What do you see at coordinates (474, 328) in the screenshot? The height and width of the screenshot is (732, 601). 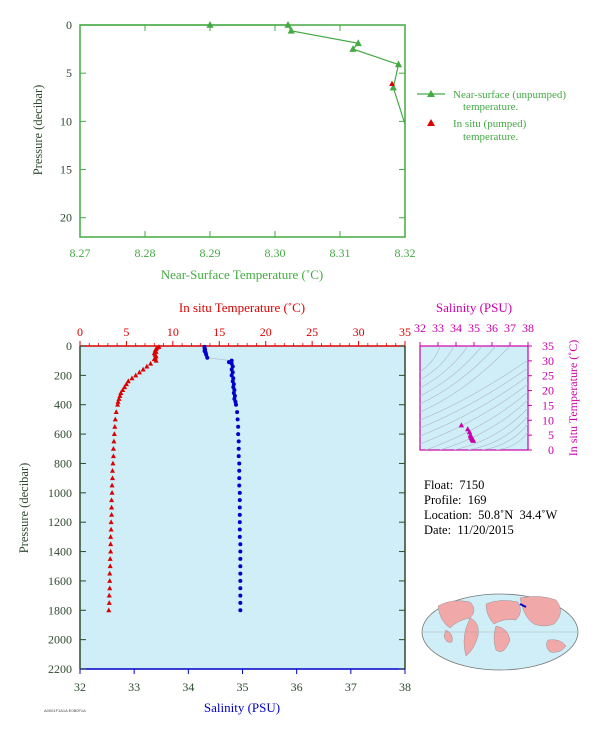 I see `ts-x-tick-label: 35` at bounding box center [474, 328].